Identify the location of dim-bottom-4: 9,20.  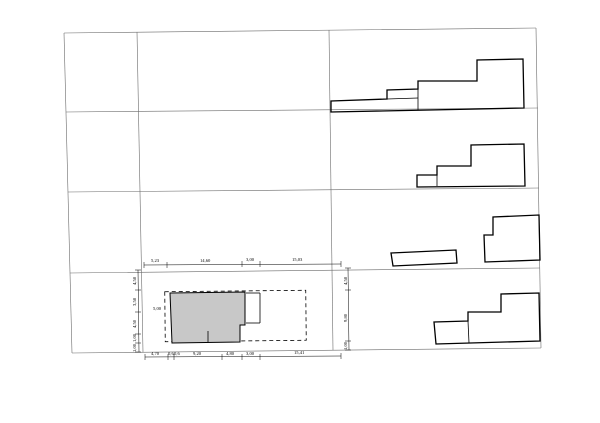
(197, 354).